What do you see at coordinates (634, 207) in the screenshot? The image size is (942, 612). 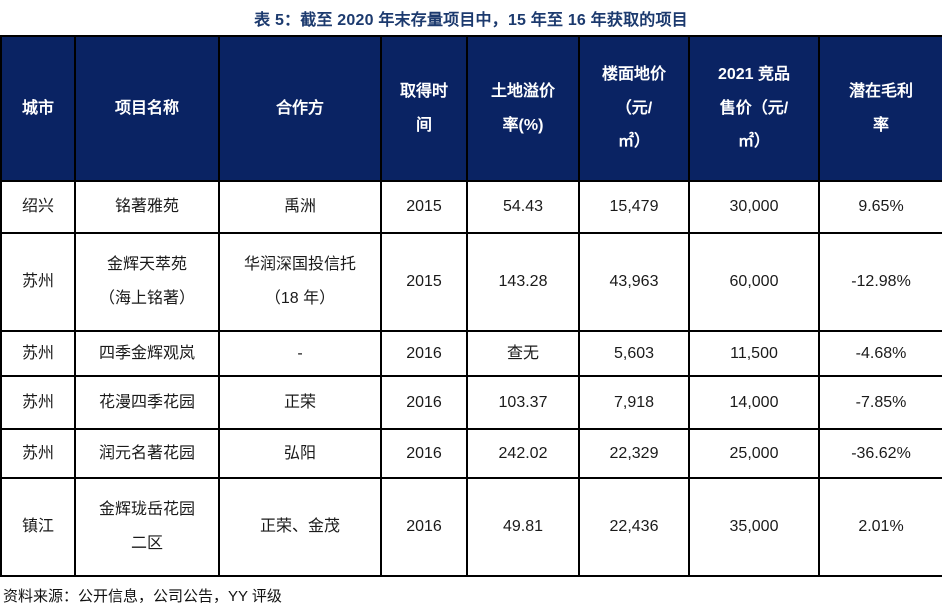 I see `table-cell: 15,479` at bounding box center [634, 207].